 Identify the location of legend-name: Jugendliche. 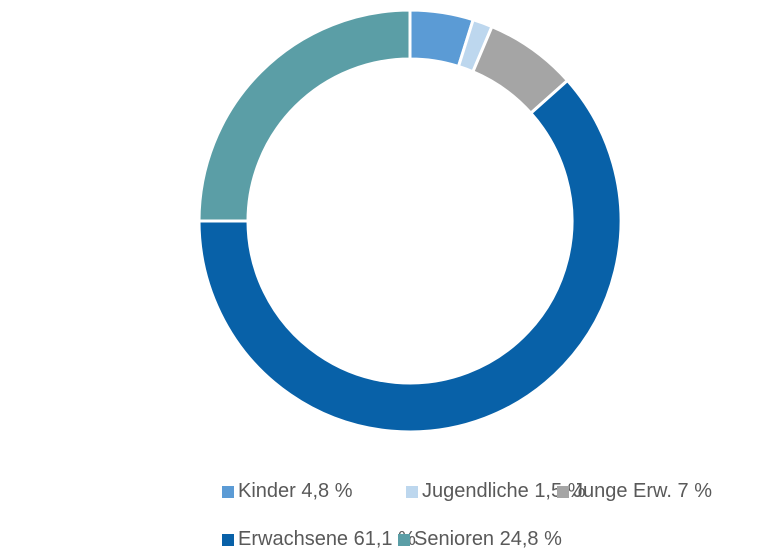
(475, 491).